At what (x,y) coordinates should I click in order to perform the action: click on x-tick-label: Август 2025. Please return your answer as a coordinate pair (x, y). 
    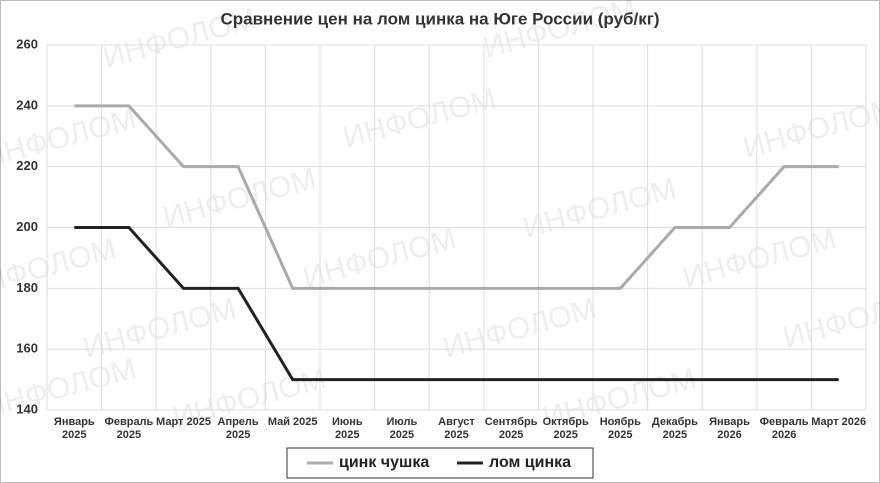
    Looking at the image, I should click on (456, 428).